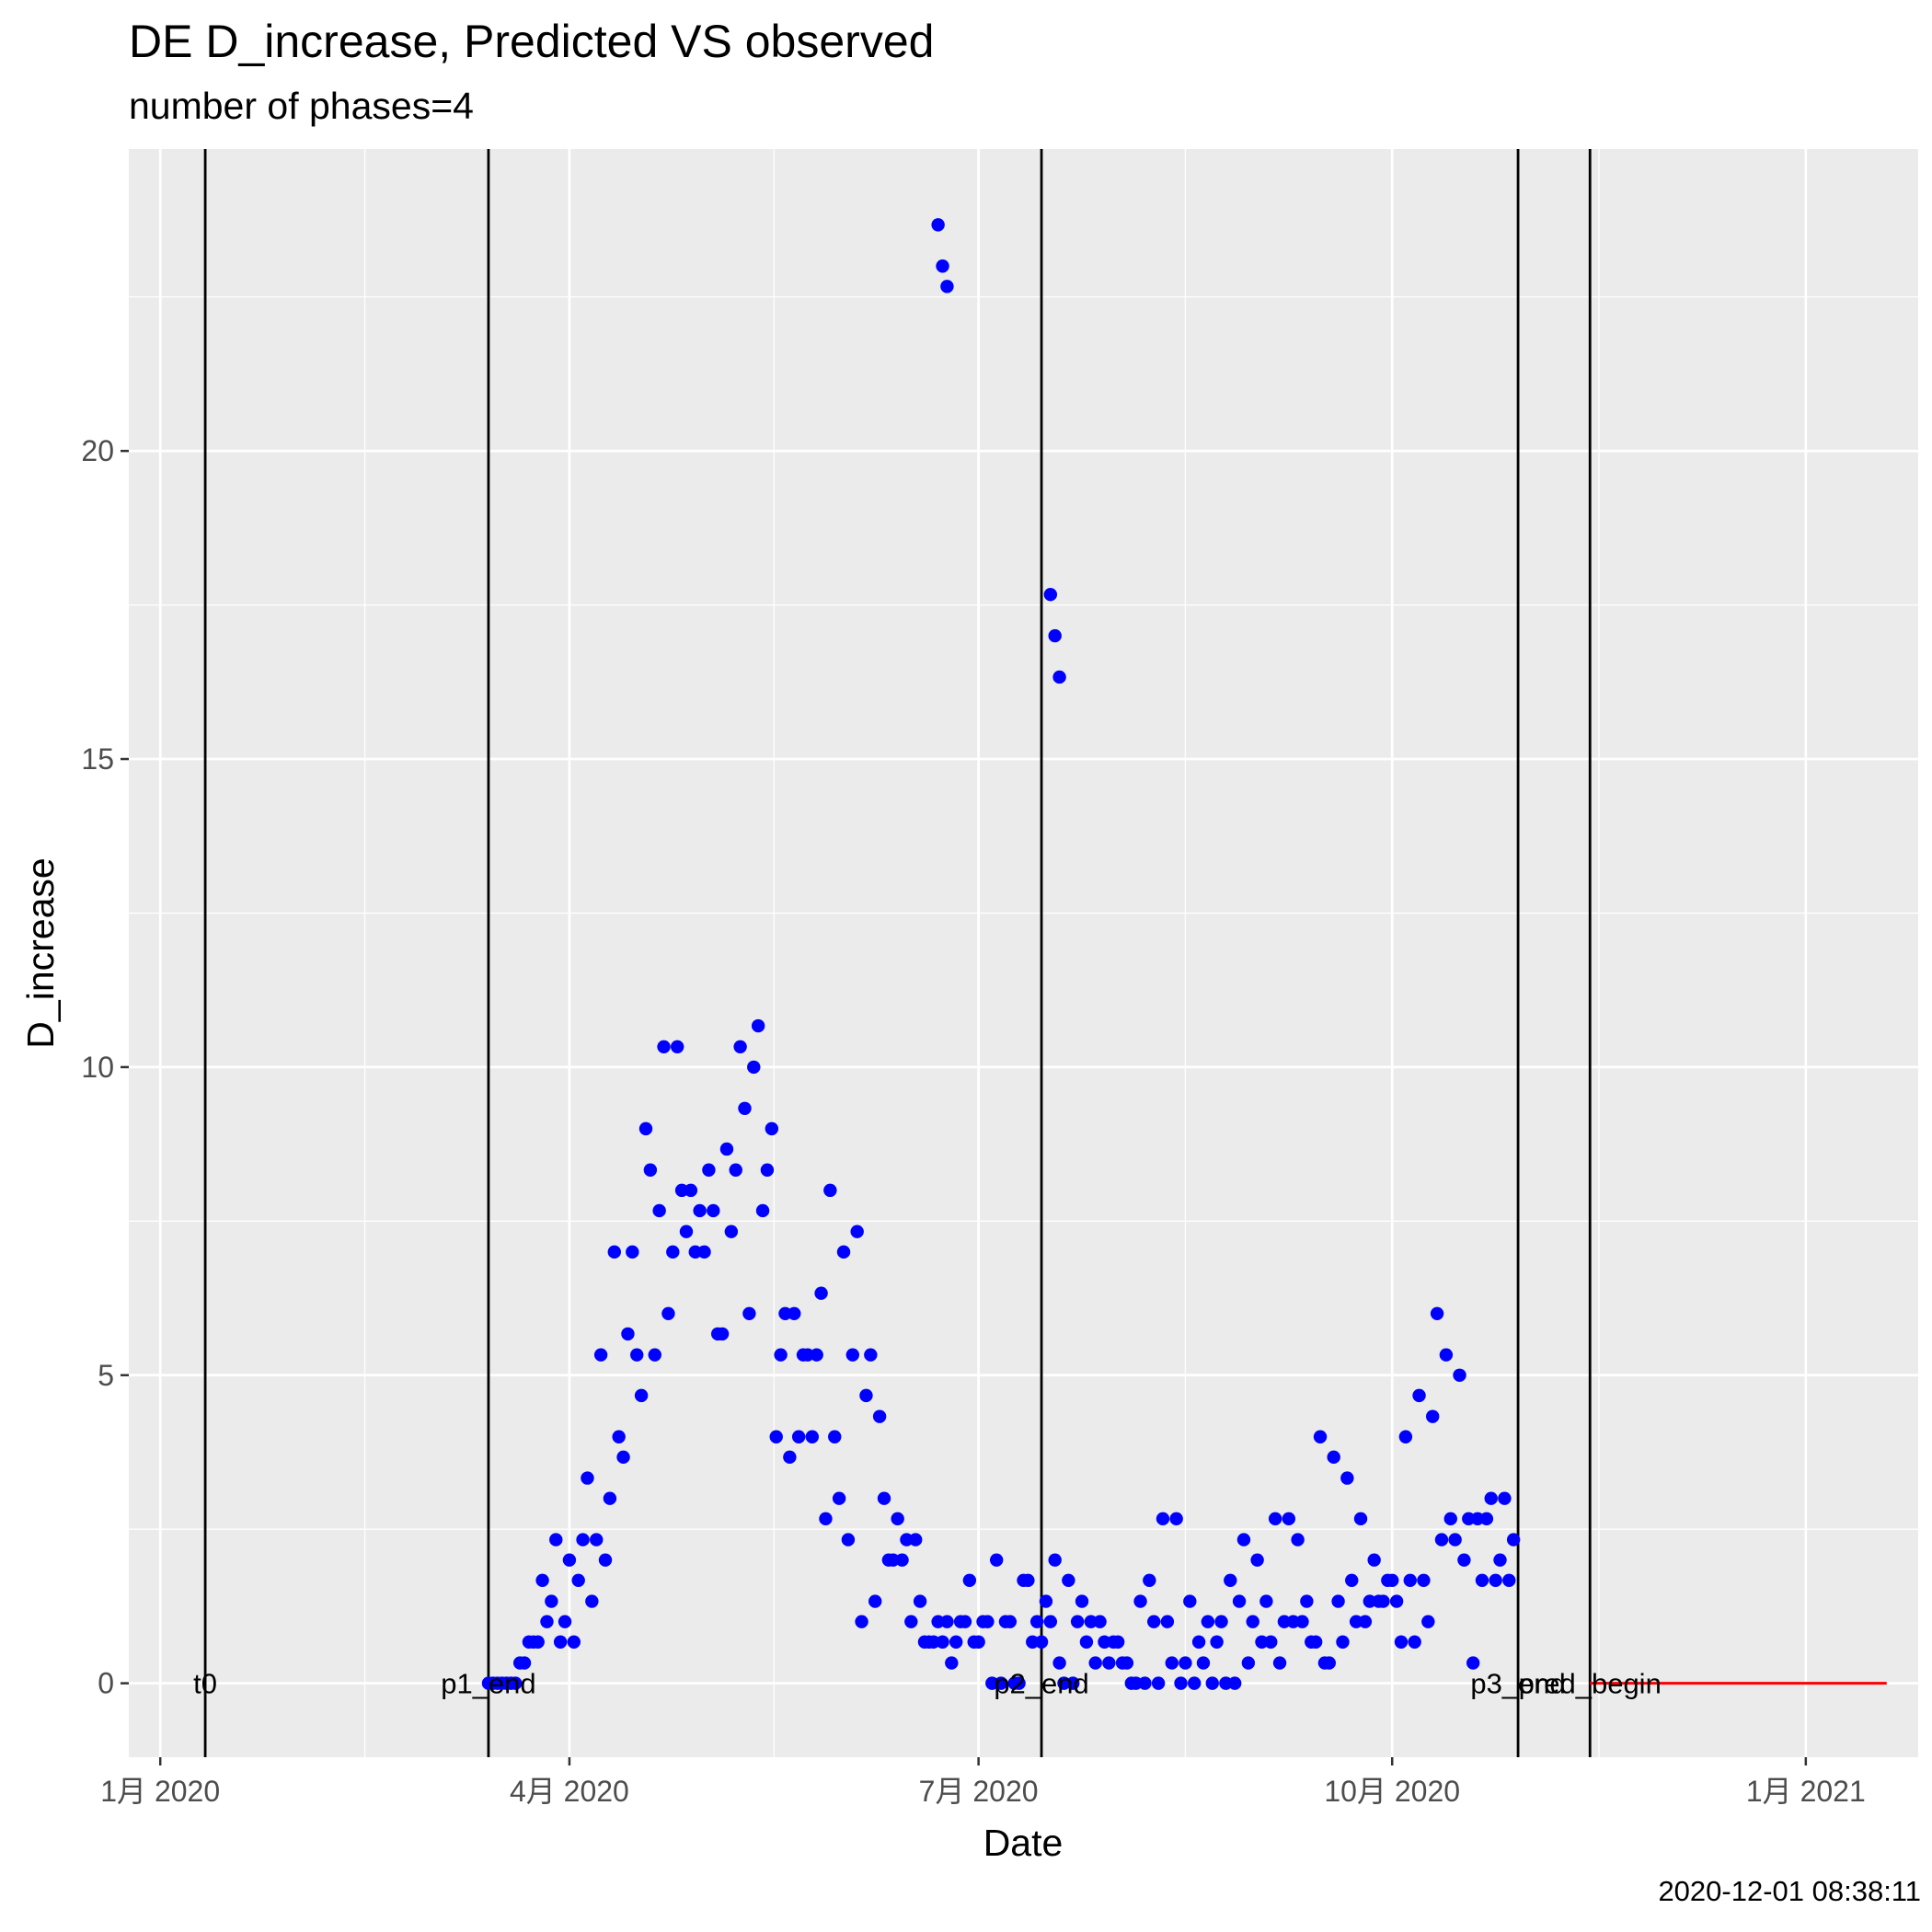 The image size is (1932, 1932). Describe the element at coordinates (97, 450) in the screenshot. I see `y-tick-label: 20` at that location.